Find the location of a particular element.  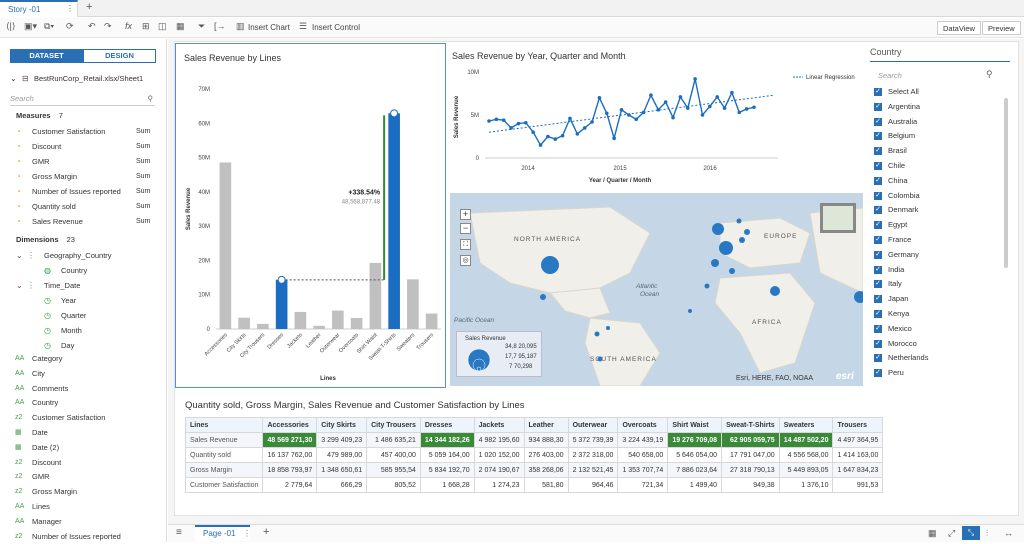

dimension-item: AA Manager is located at coordinates (83, 521).